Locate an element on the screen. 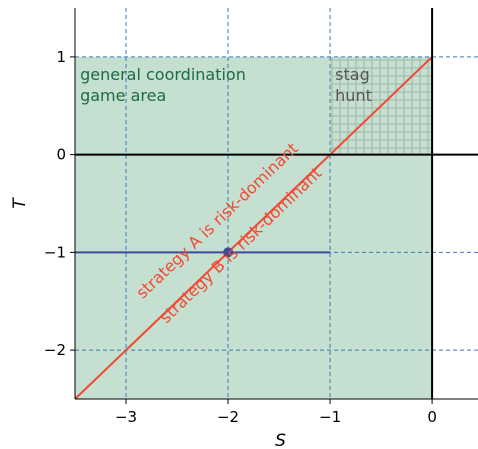 The image size is (478, 449). y-axis-label: T is located at coordinates (20, 203).